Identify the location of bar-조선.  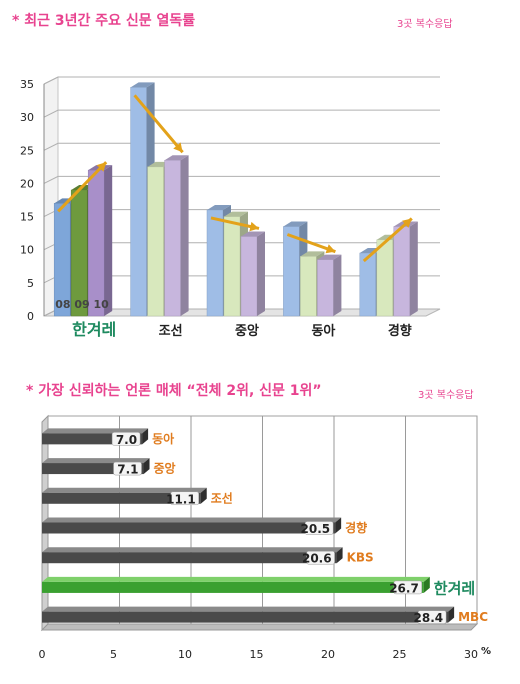
(121, 498).